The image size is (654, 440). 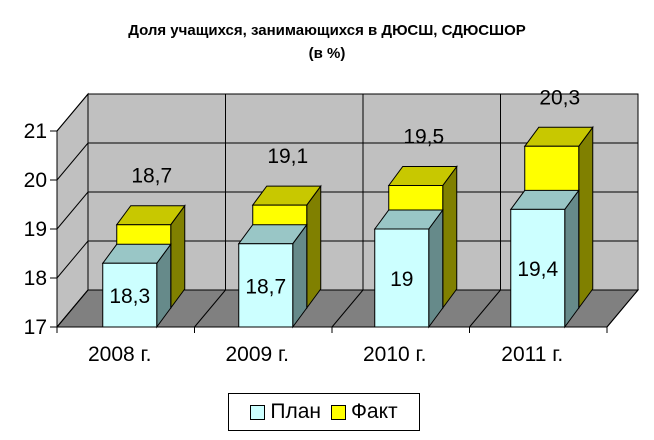 What do you see at coordinates (423, 137) in the screenshot?
I see `data-label-fact: 19,5` at bounding box center [423, 137].